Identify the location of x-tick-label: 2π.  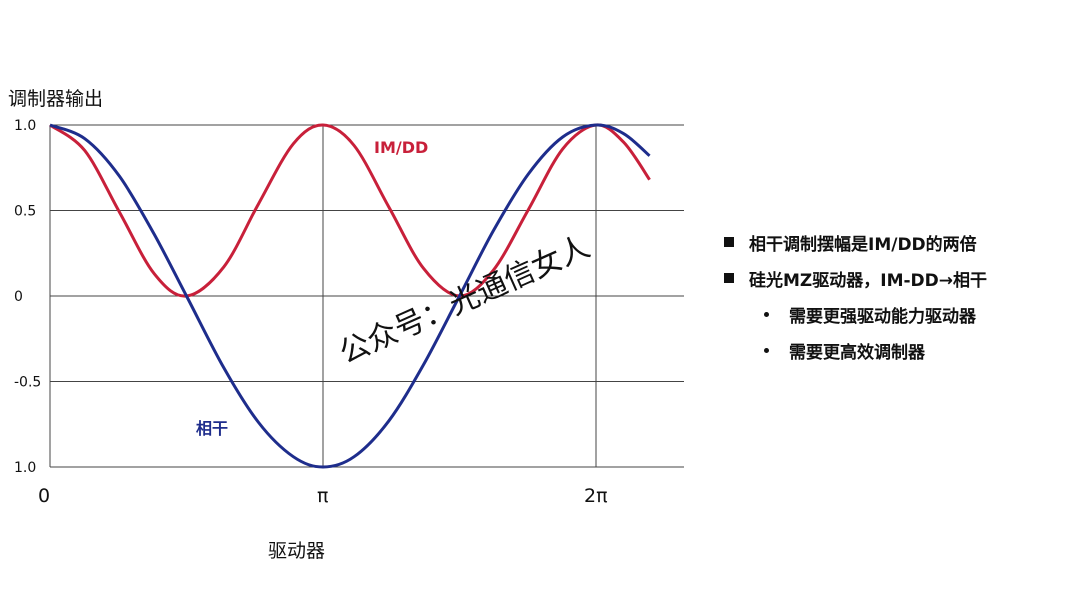
(596, 496).